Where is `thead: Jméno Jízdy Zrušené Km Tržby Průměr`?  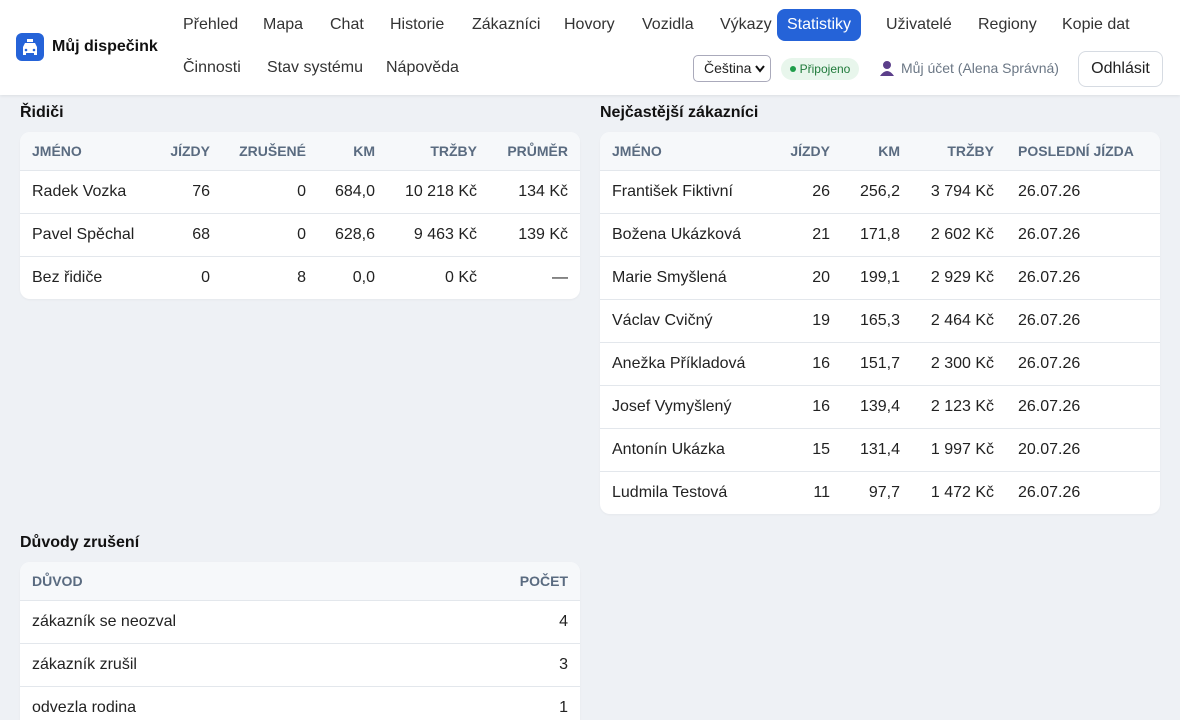
thead: Jméno Jízdy Zrušené Km Tržby Průměr is located at coordinates (300, 151).